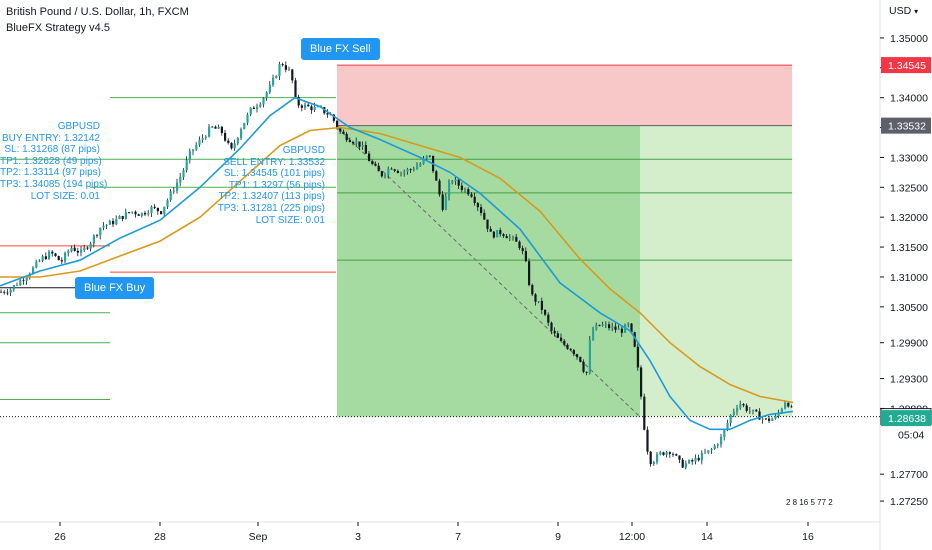 This screenshot has height=550, width=932. Describe the element at coordinates (97, 12) in the screenshot. I see `symbol-title: British Pound / U.S. Dollar, 1h, FXCM` at that location.